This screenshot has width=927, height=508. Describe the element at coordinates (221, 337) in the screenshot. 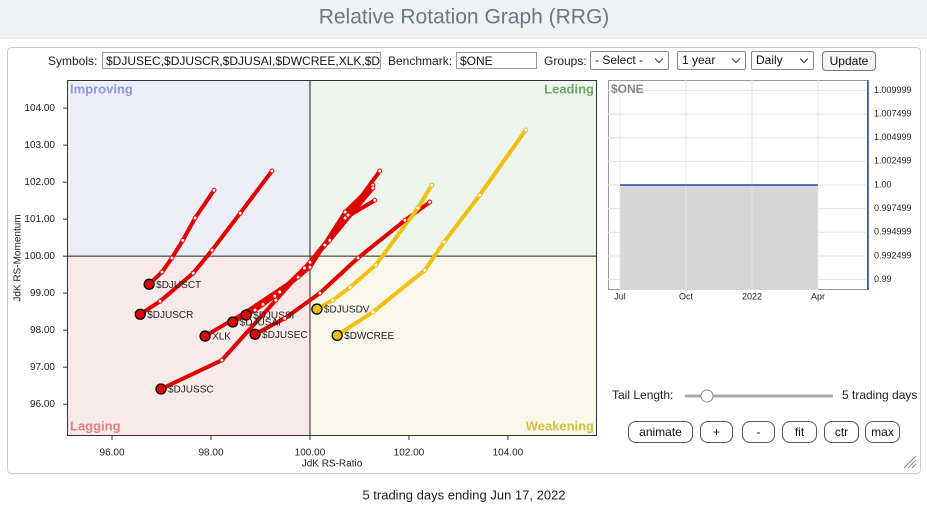

I see `series-label: XLK` at that location.